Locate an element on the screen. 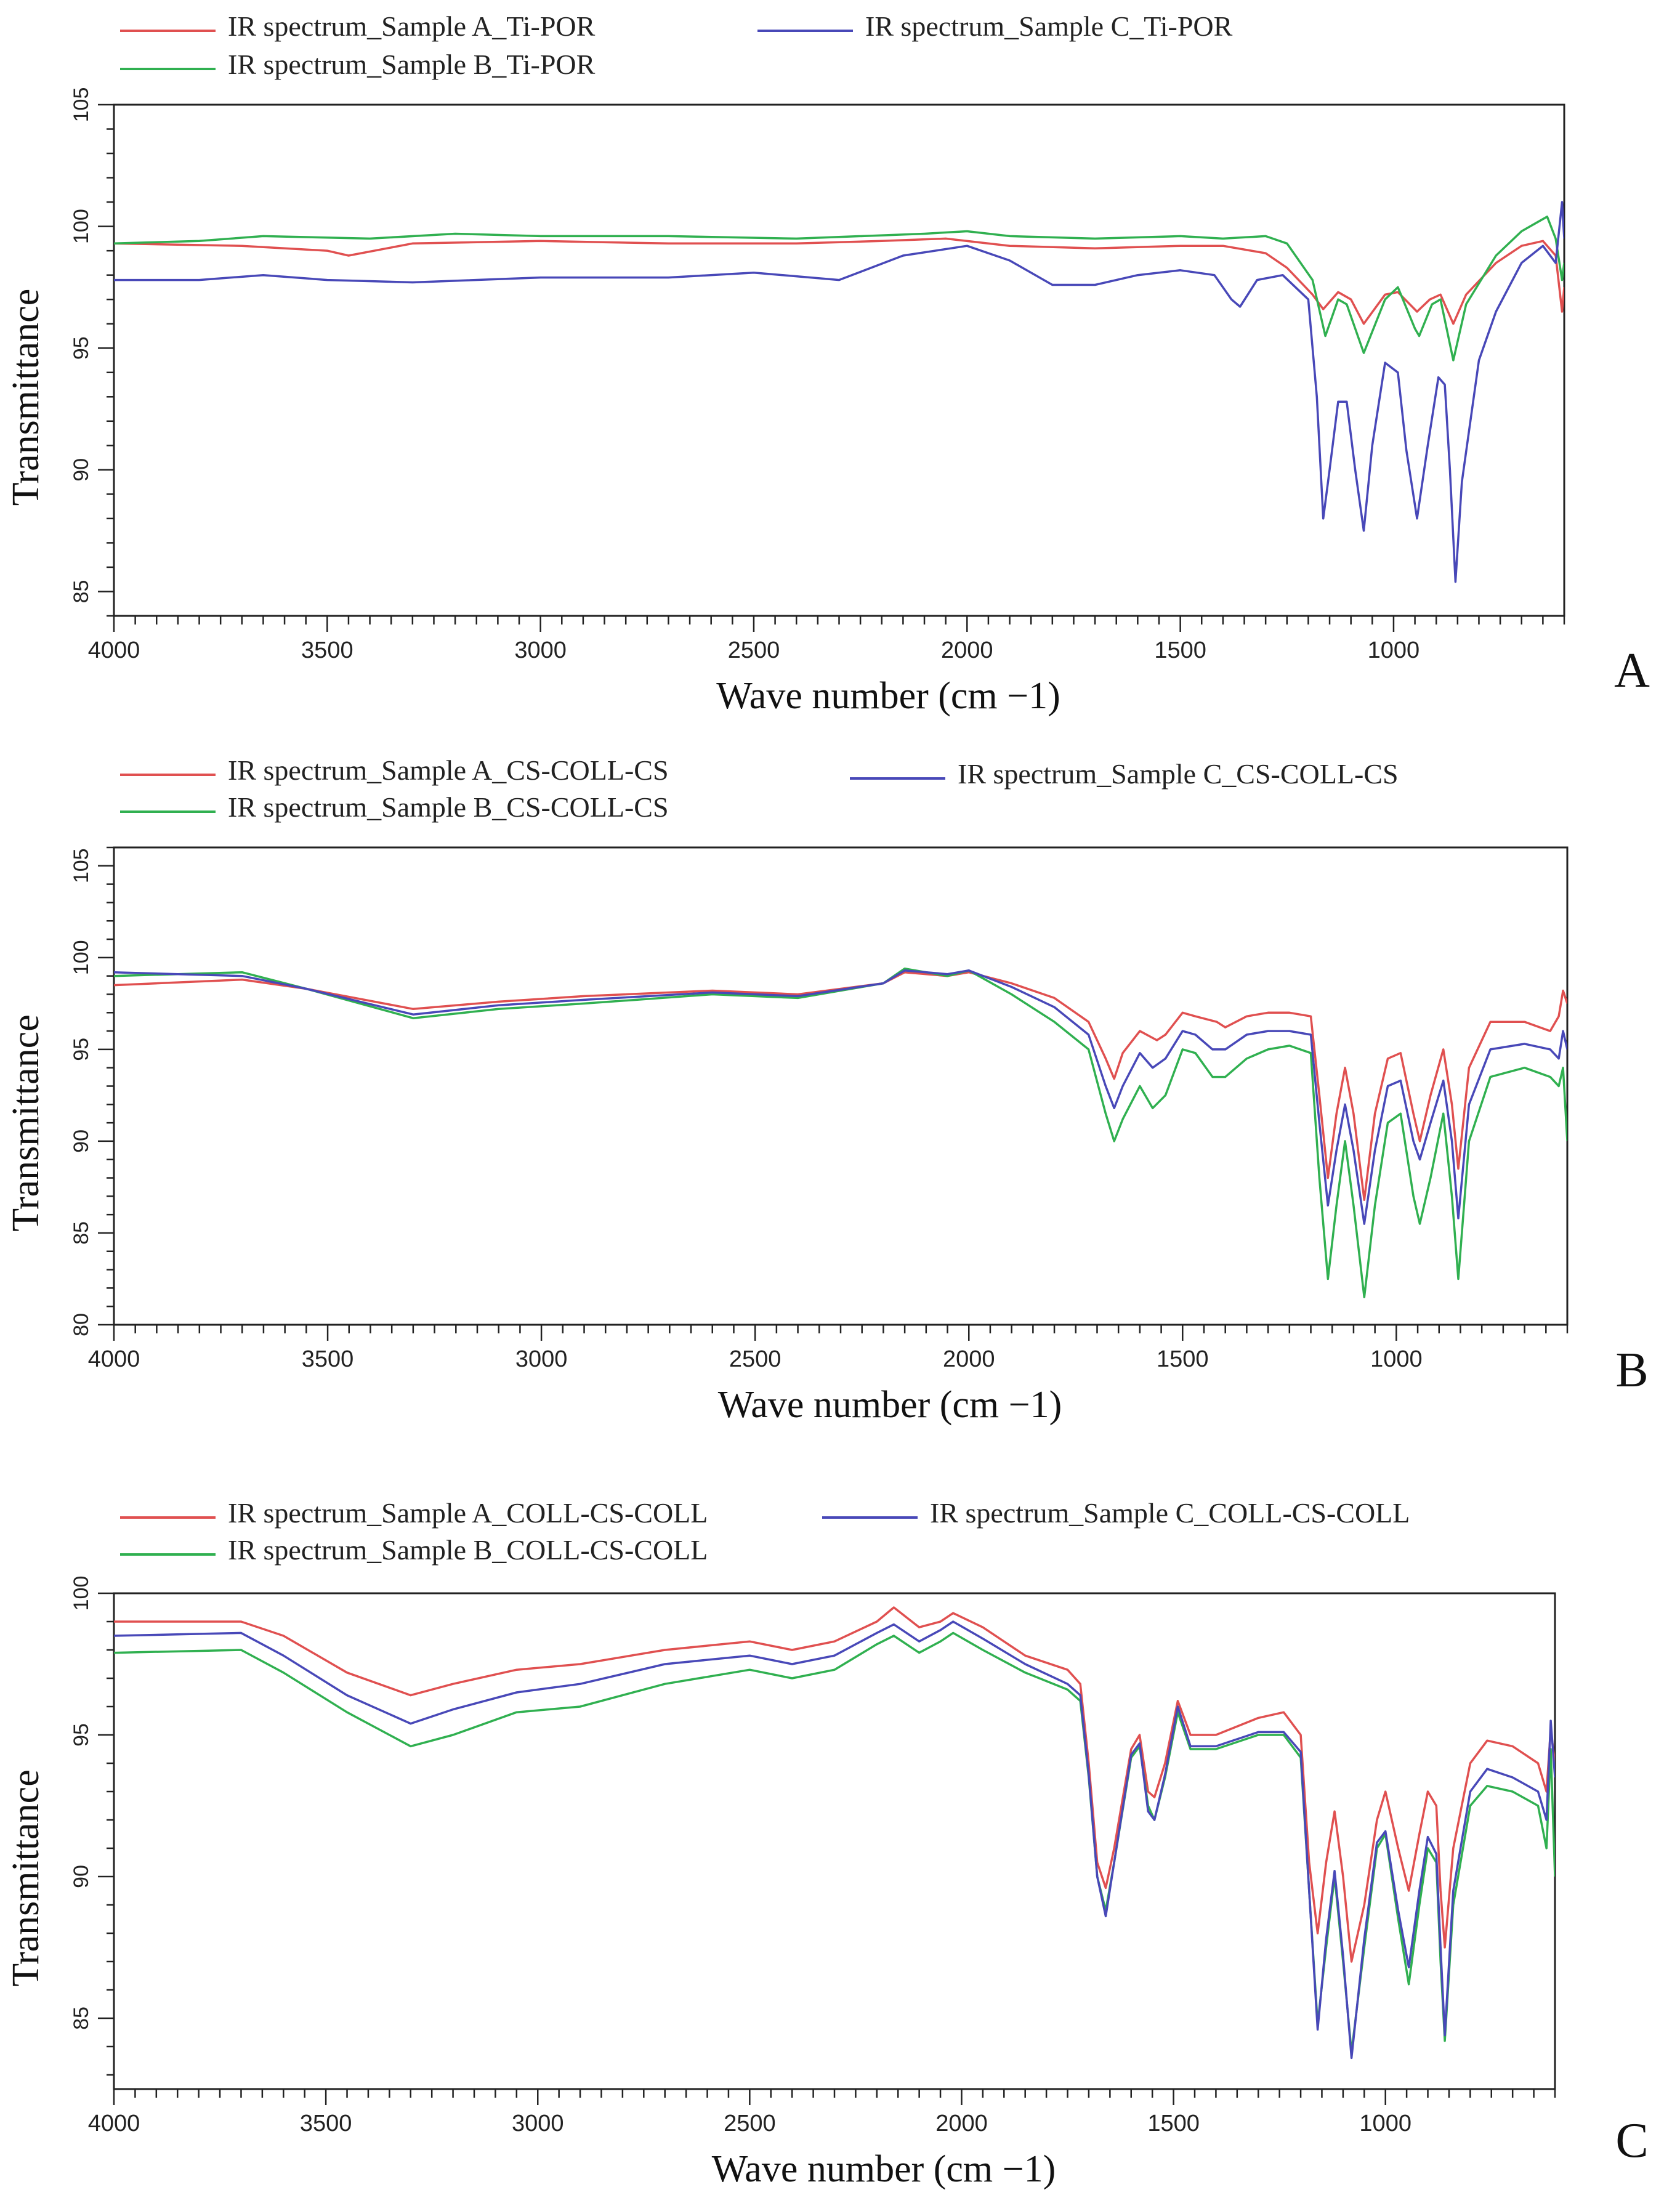  legend-label-sample-c: IR spectrum_Sample C_COLL-CS-COLL is located at coordinates (1170, 1513).